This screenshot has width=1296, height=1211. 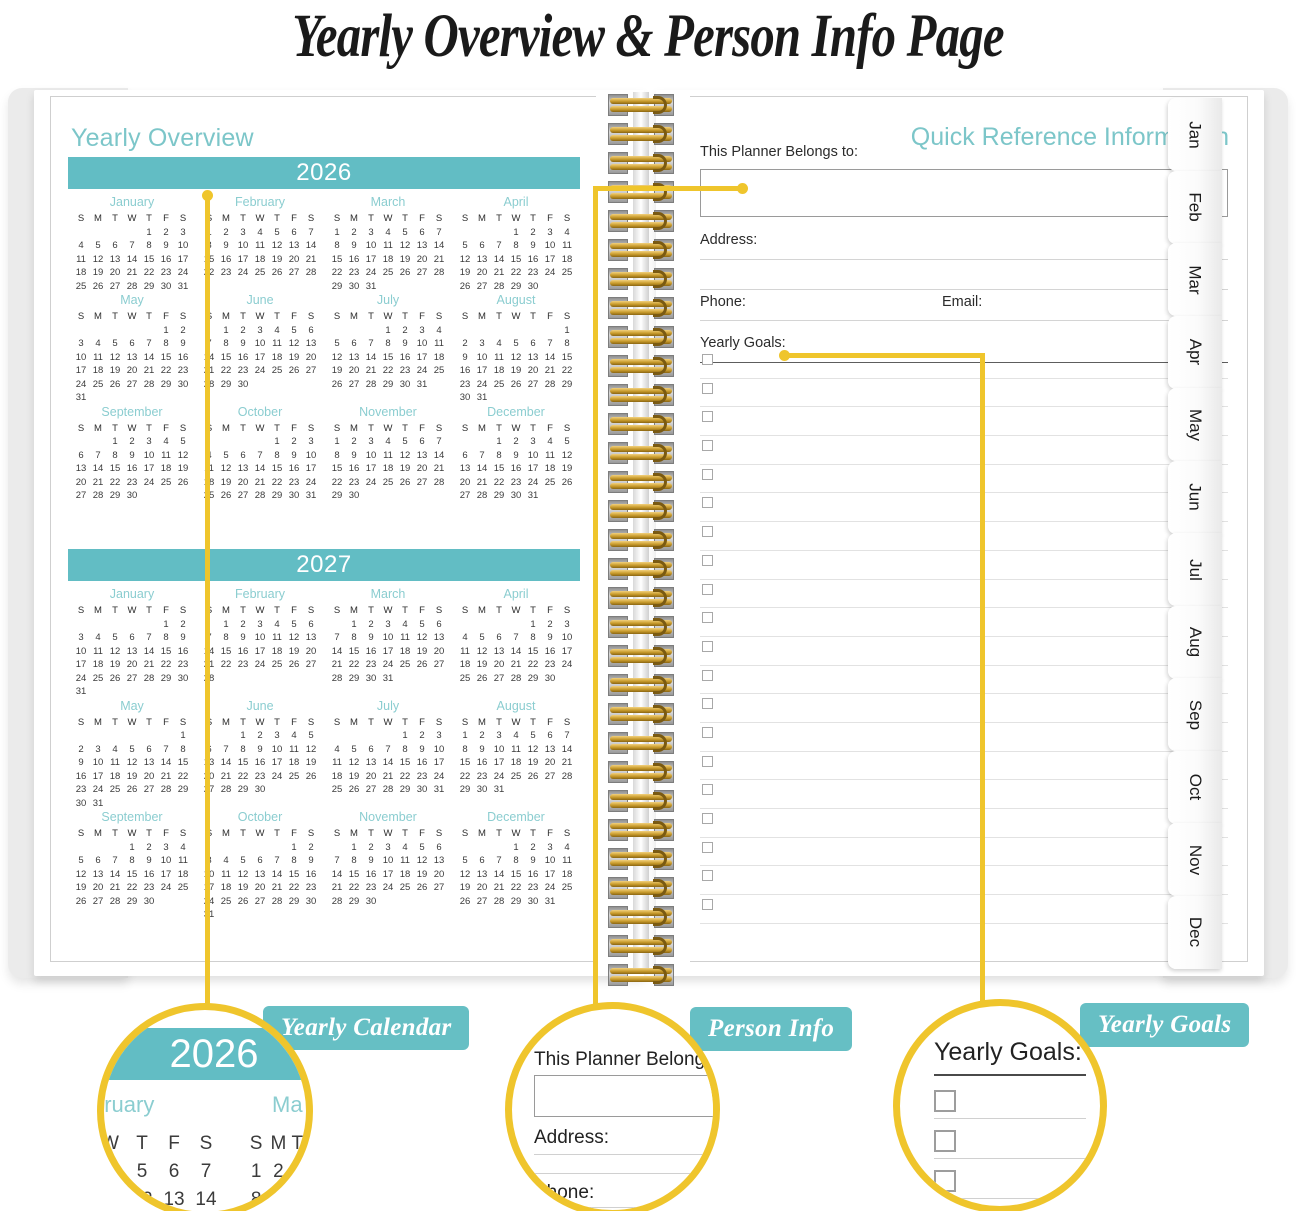 What do you see at coordinates (166, 776) in the screenshot?
I see `day-cell: 21` at bounding box center [166, 776].